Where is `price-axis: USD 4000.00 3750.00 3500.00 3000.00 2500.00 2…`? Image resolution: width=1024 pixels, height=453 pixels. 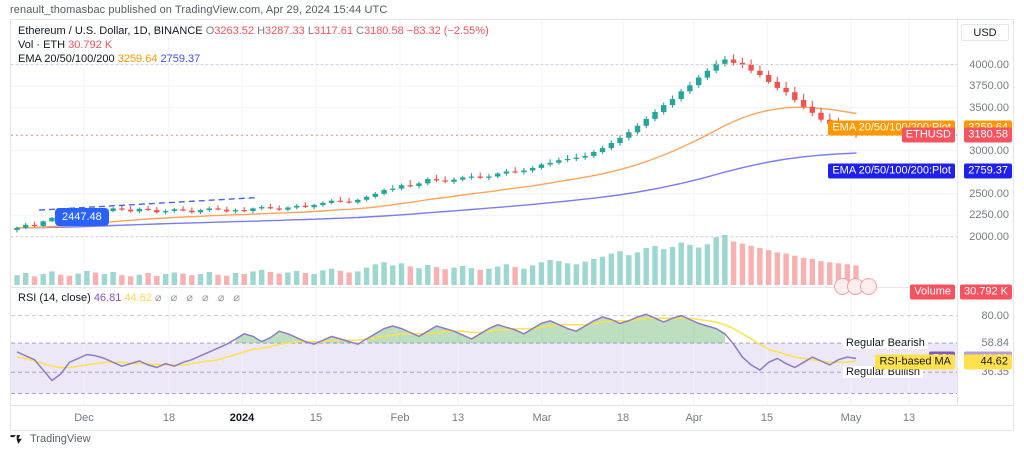
price-axis: USD 4000.00 3750.00 3500.00 3000.00 2500.00 2… is located at coordinates (985, 225).